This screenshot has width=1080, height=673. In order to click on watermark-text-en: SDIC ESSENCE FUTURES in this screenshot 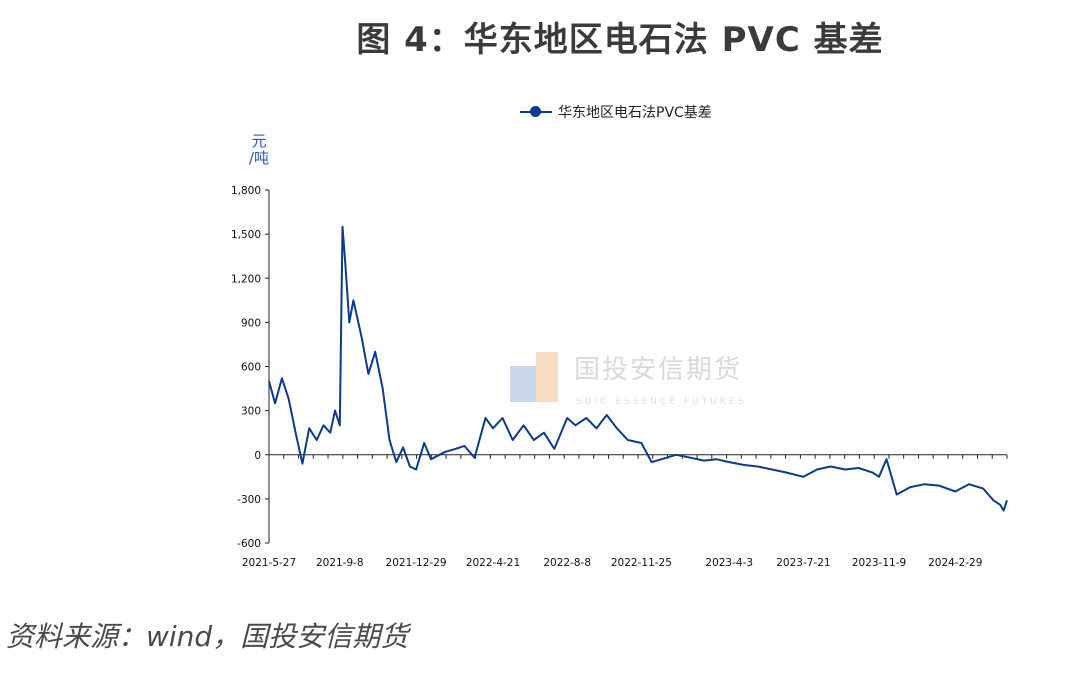, I will do `click(661, 402)`.